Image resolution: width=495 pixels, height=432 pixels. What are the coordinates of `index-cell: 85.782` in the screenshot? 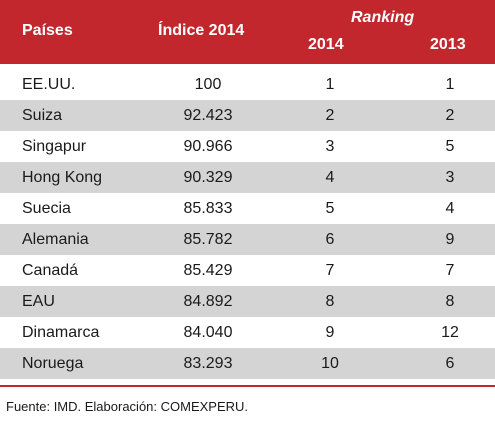 It's located at (208, 239).